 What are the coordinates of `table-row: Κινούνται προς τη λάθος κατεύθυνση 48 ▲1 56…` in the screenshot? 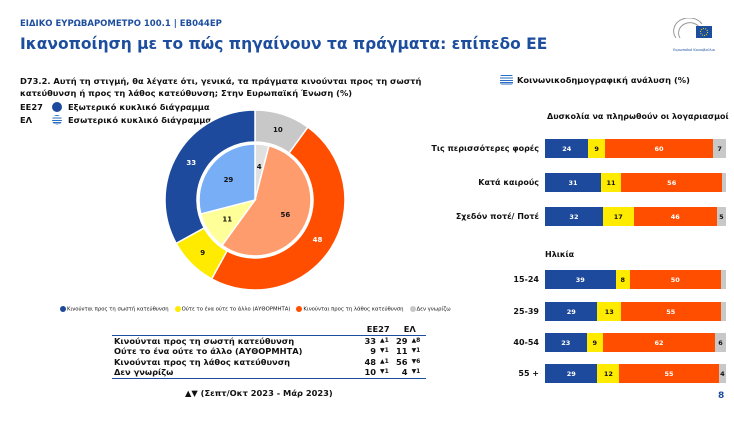 It's located at (267, 361).